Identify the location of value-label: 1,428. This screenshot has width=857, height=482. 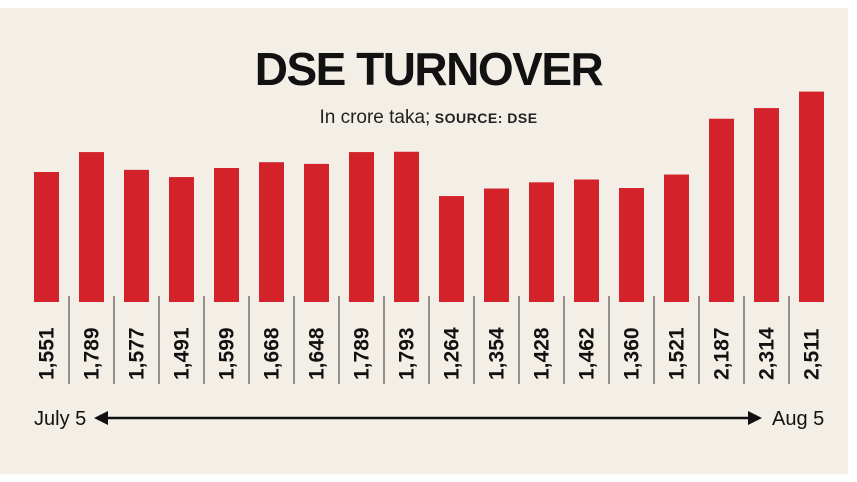
(542, 353).